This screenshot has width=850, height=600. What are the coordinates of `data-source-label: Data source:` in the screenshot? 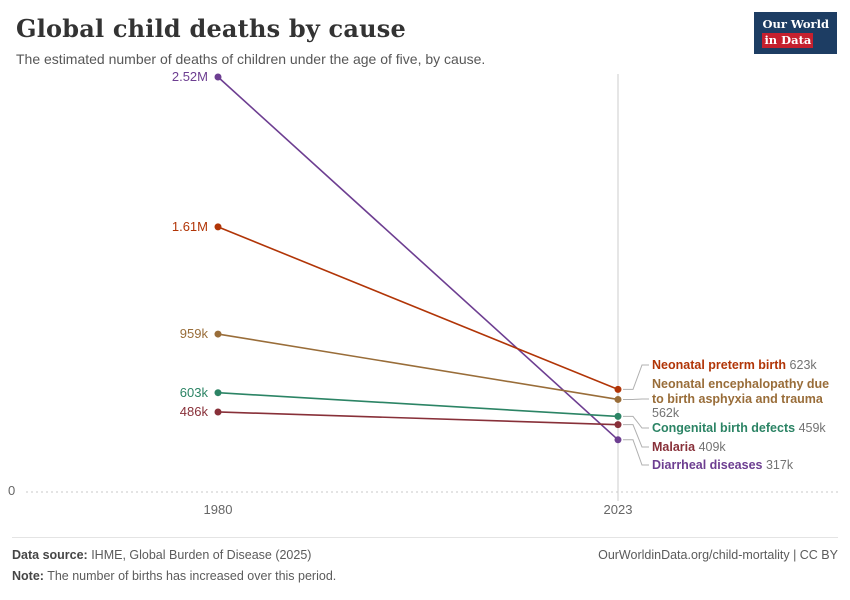 It's located at (50, 555).